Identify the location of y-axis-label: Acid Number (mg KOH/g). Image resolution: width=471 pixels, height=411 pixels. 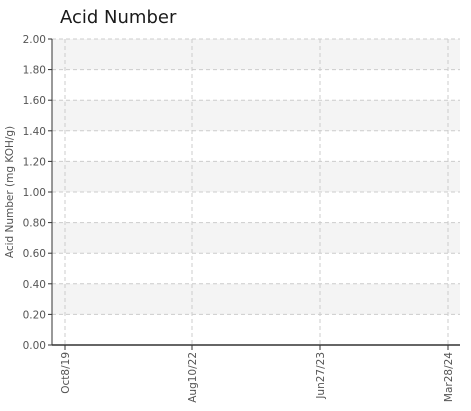
(10, 192).